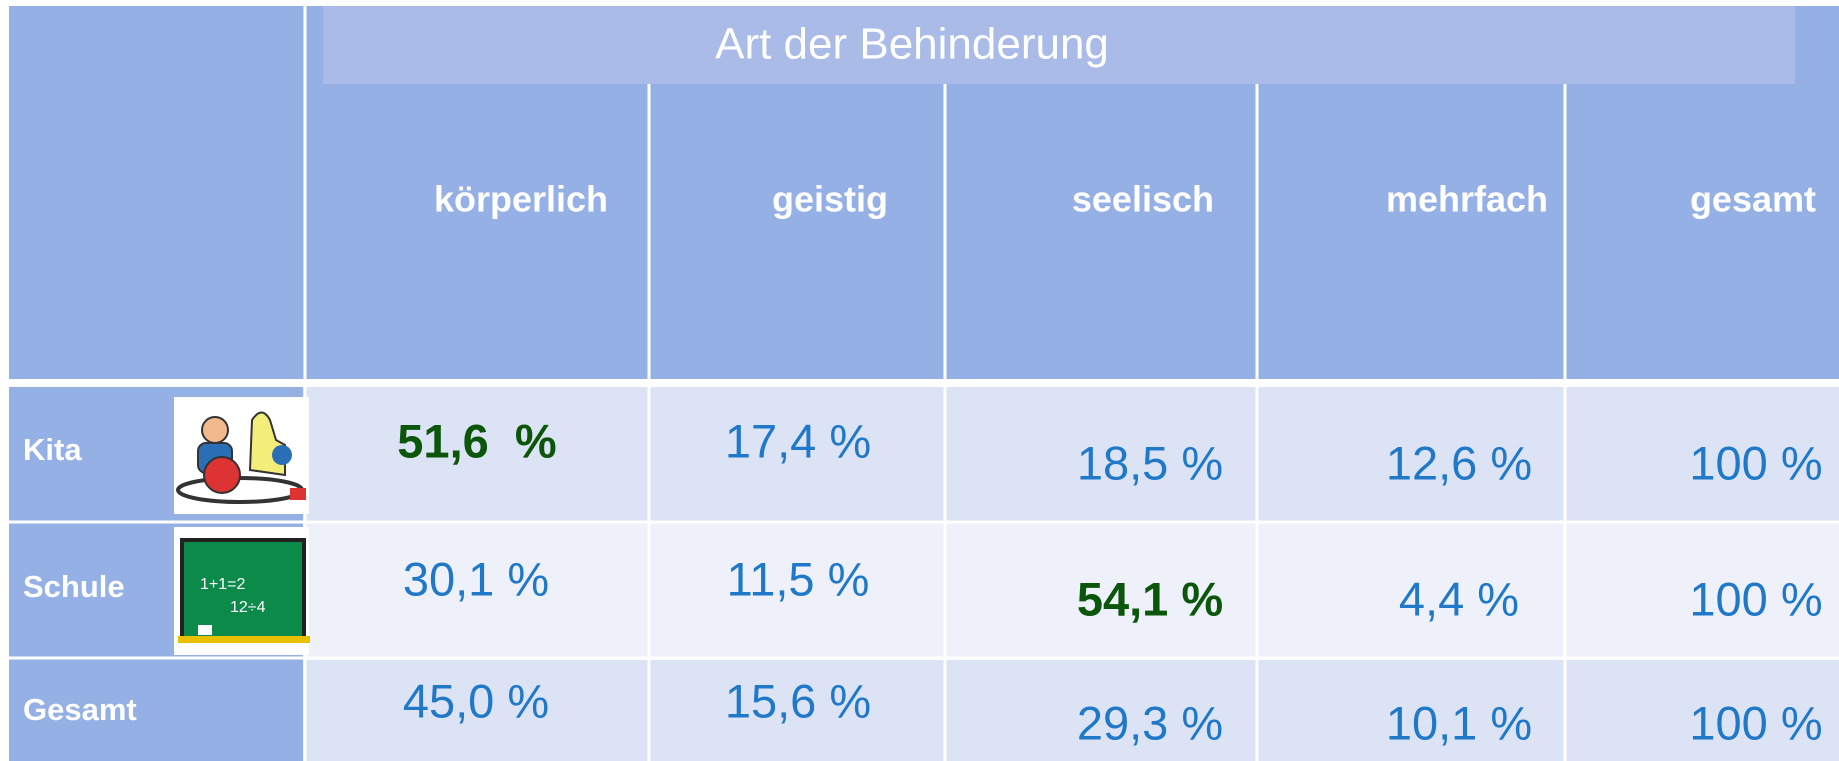  Describe the element at coordinates (476, 440) in the screenshot. I see `cell: 51,6 %` at that location.